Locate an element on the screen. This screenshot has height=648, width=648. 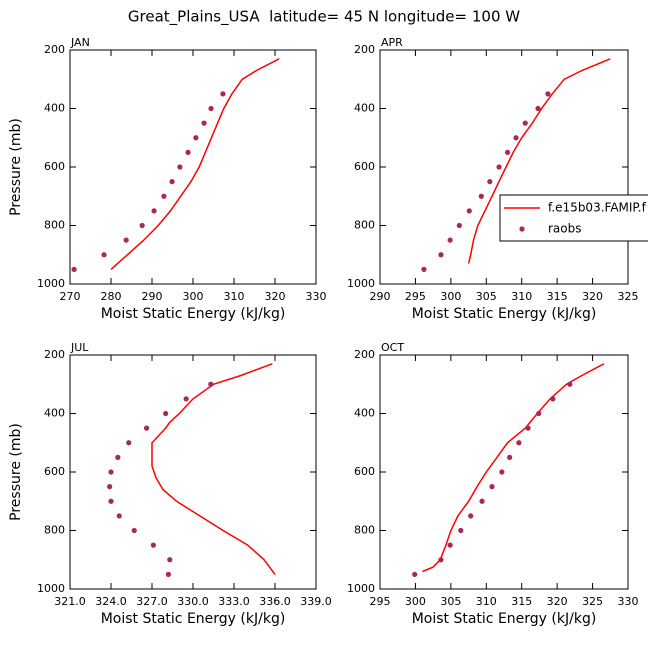
legend: f.e15b03.FAMIP.f raobs is located at coordinates (573, 218).